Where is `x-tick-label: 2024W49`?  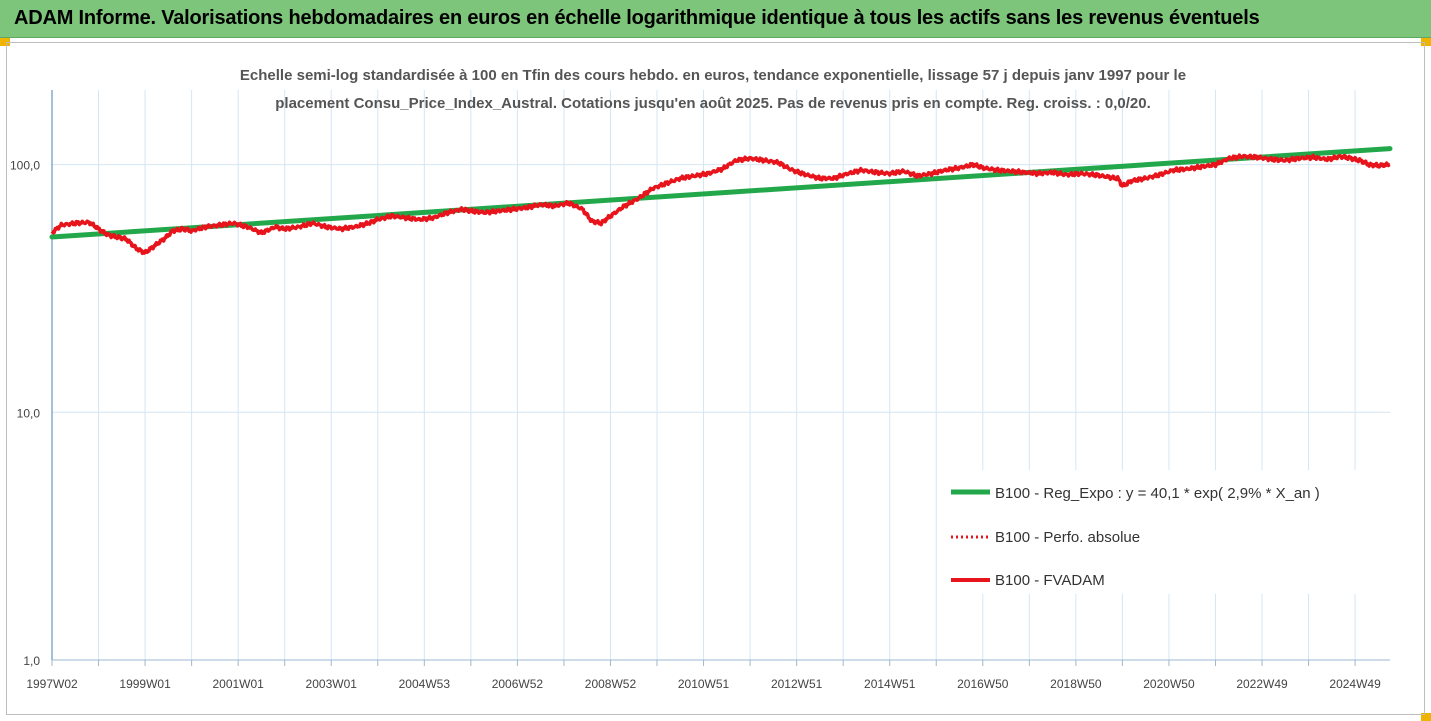
x-tick-label: 2024W49 is located at coordinates (1355, 684).